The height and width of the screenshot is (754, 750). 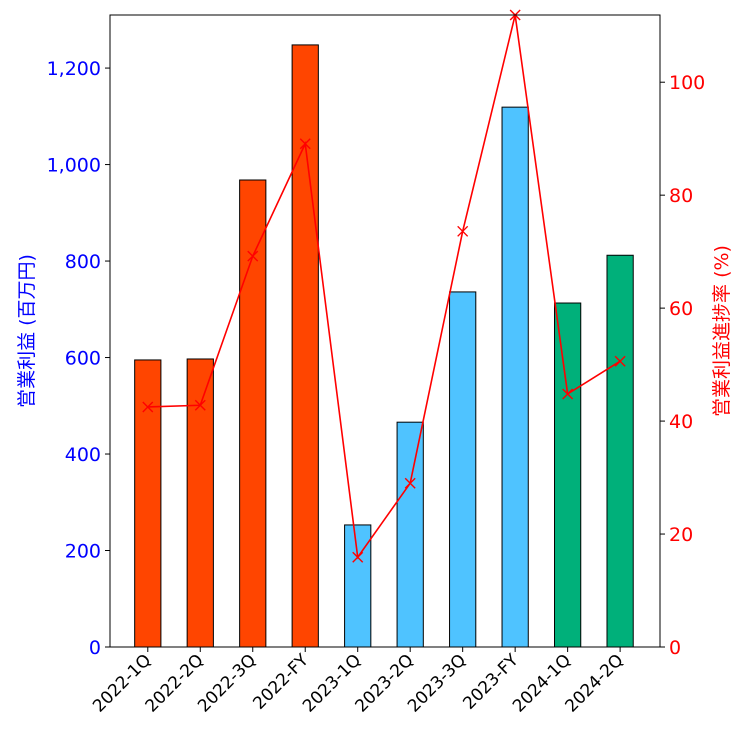 What do you see at coordinates (83, 552) in the screenshot?
I see `left-tick-label: 200` at bounding box center [83, 552].